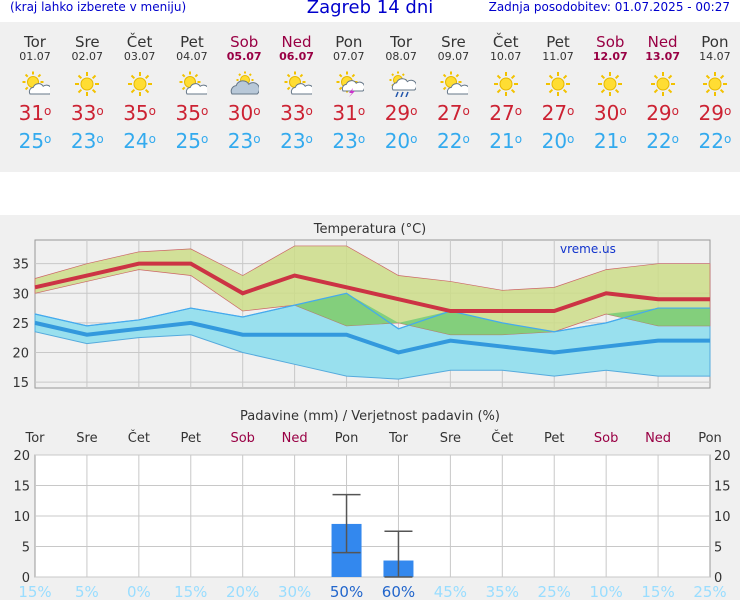 The width and height of the screenshot is (740, 604). What do you see at coordinates (86, 438) in the screenshot?
I see `precipitation-day-label: Sre` at bounding box center [86, 438].